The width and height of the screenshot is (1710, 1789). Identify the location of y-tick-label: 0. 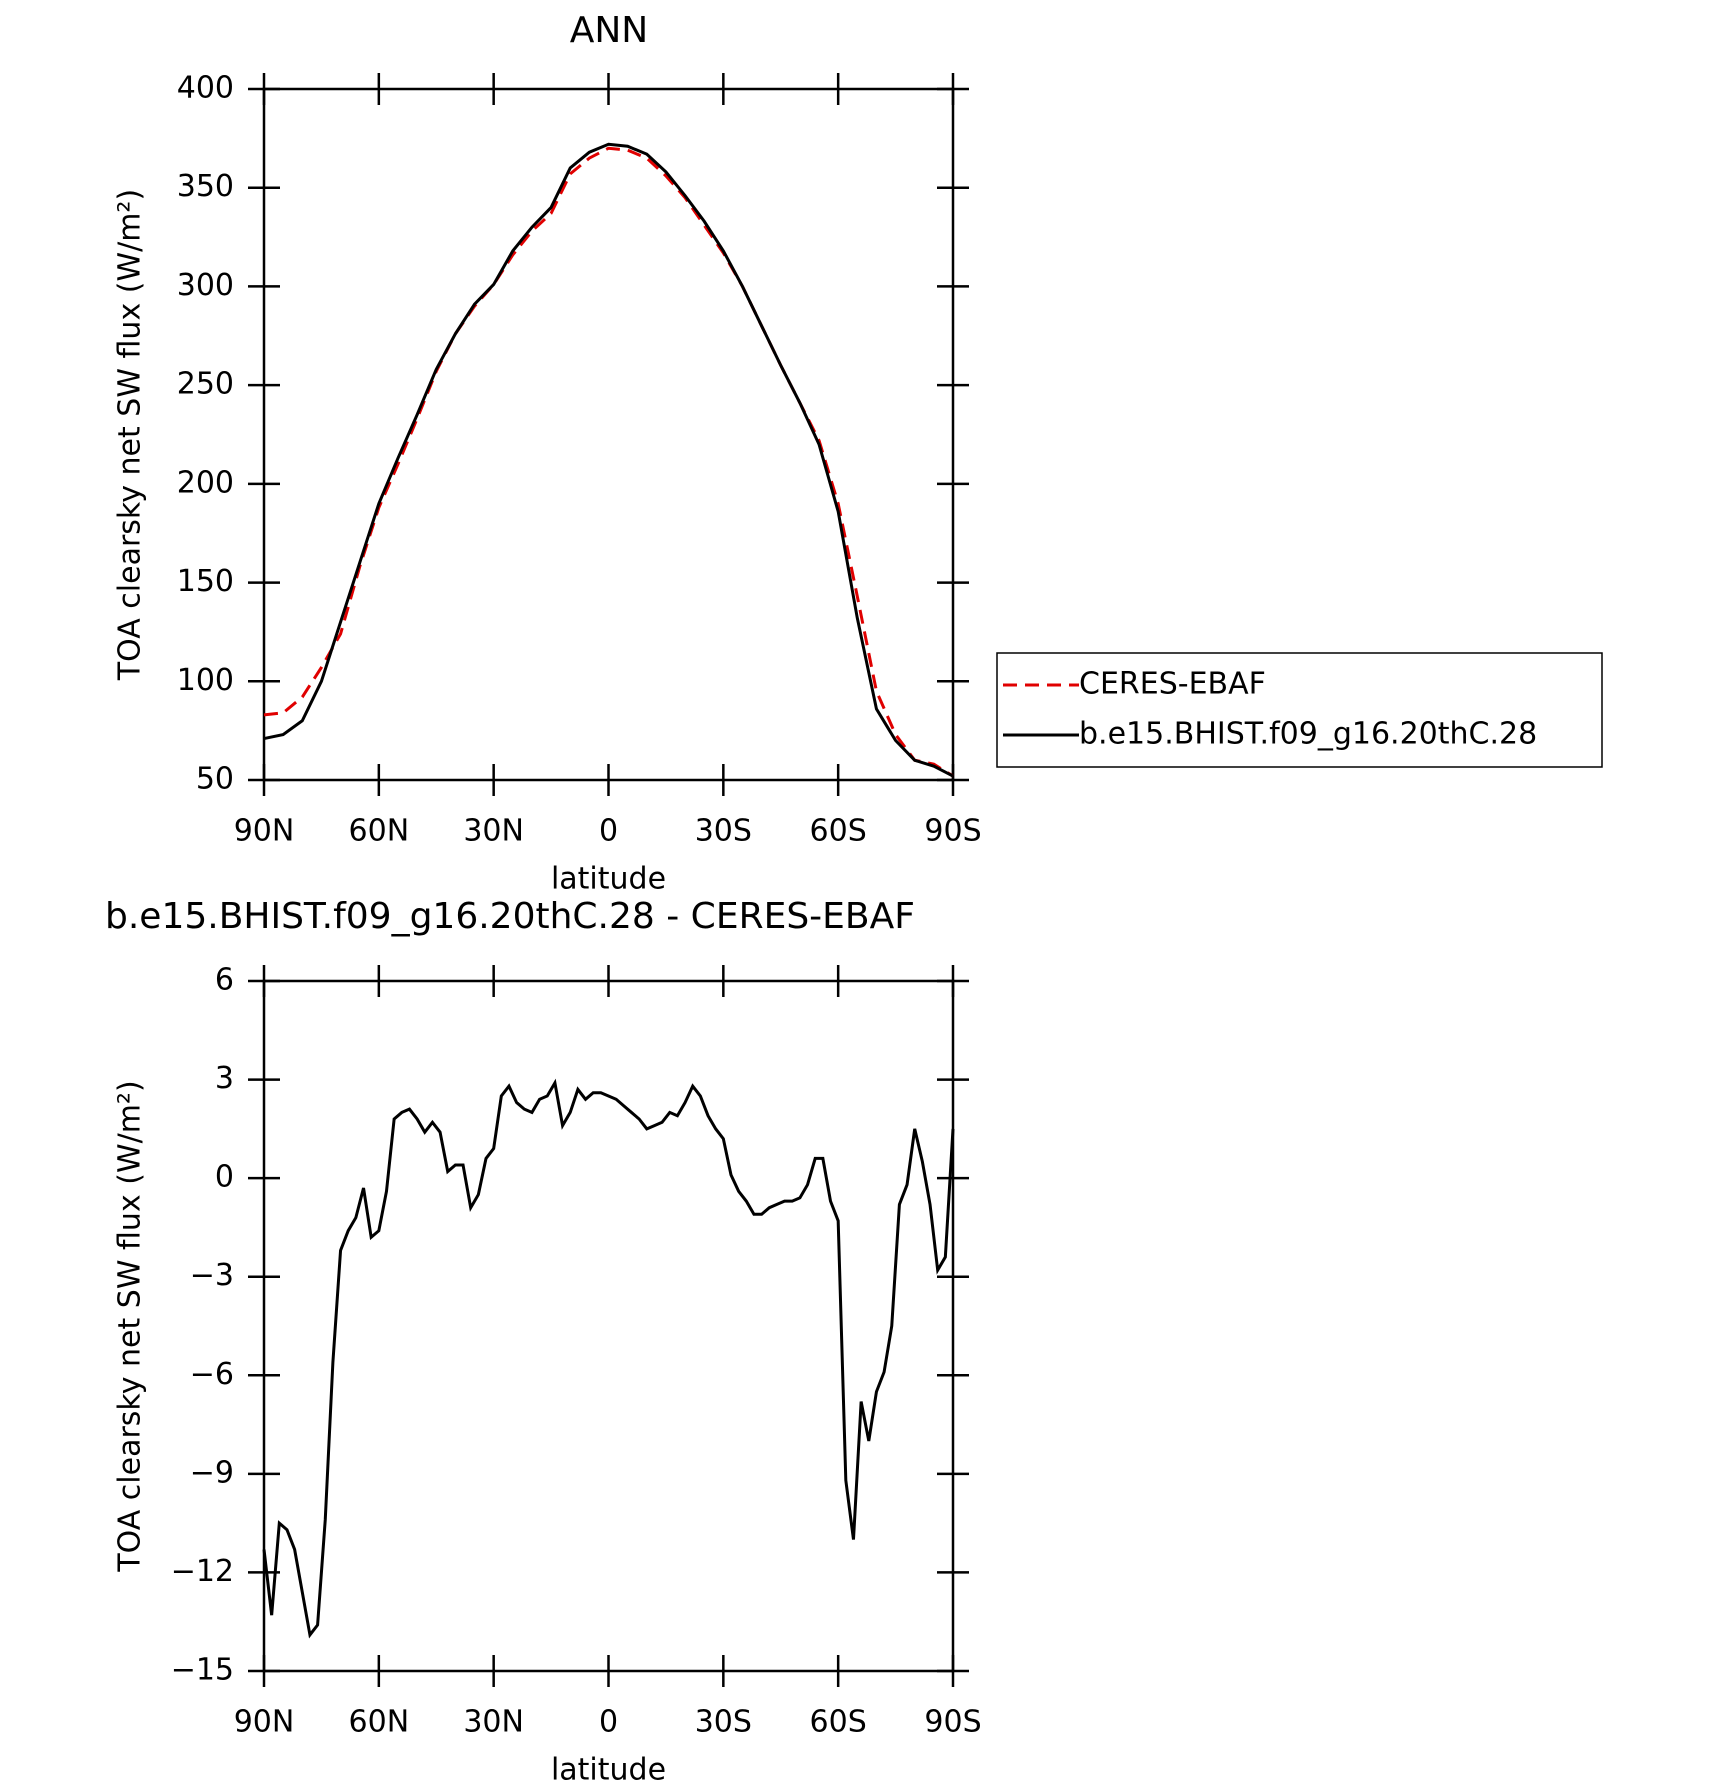
(224, 1177).